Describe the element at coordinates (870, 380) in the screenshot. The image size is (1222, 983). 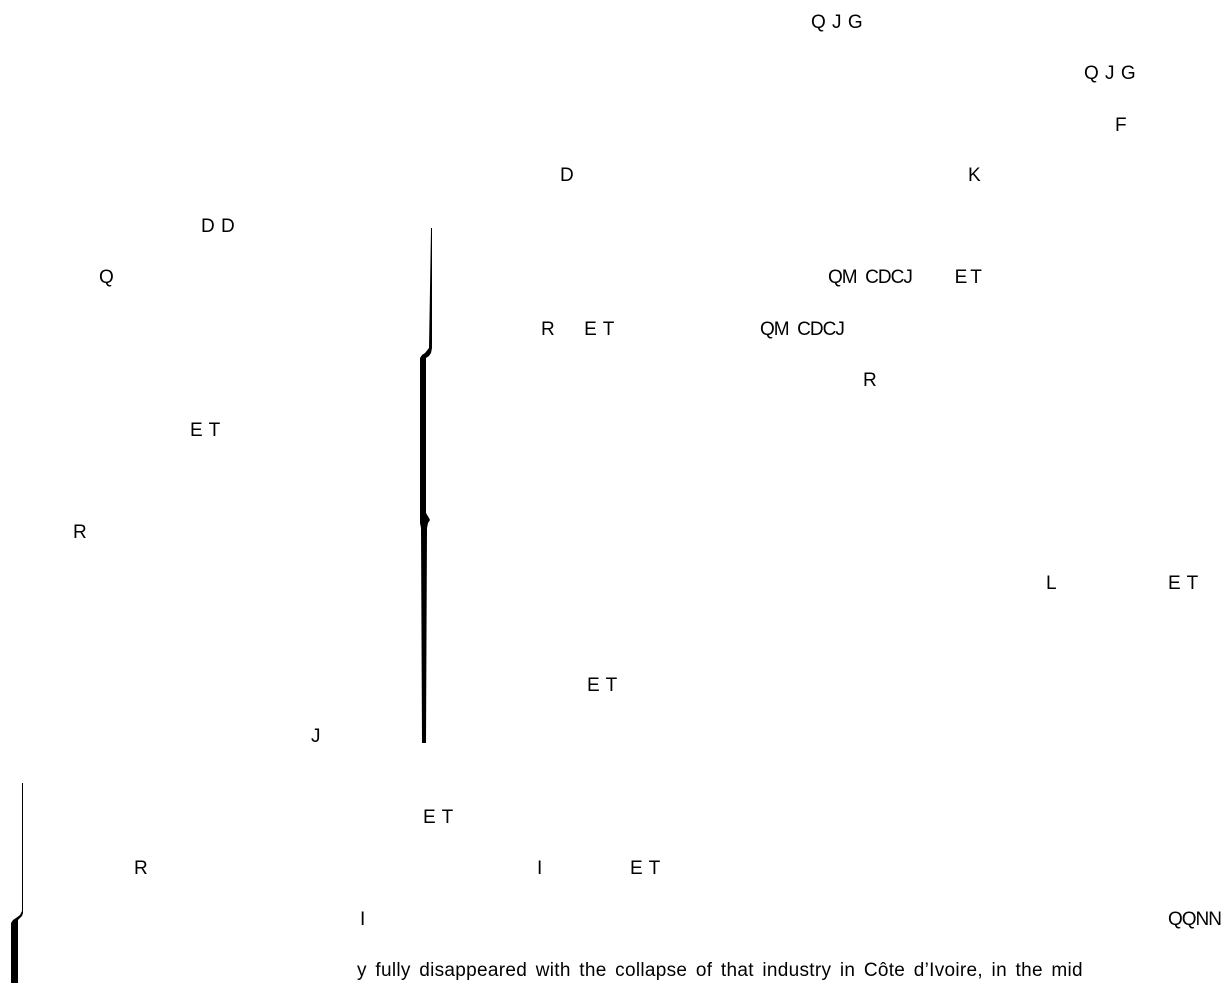
I see `fragment-r-mid: R` at that location.